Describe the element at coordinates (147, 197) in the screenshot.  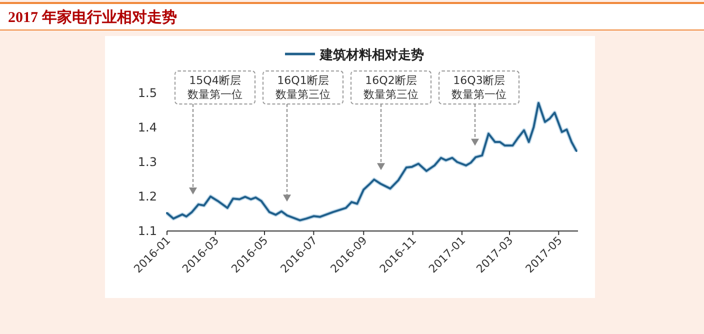
I see `y-tick-label: 1.2` at that location.